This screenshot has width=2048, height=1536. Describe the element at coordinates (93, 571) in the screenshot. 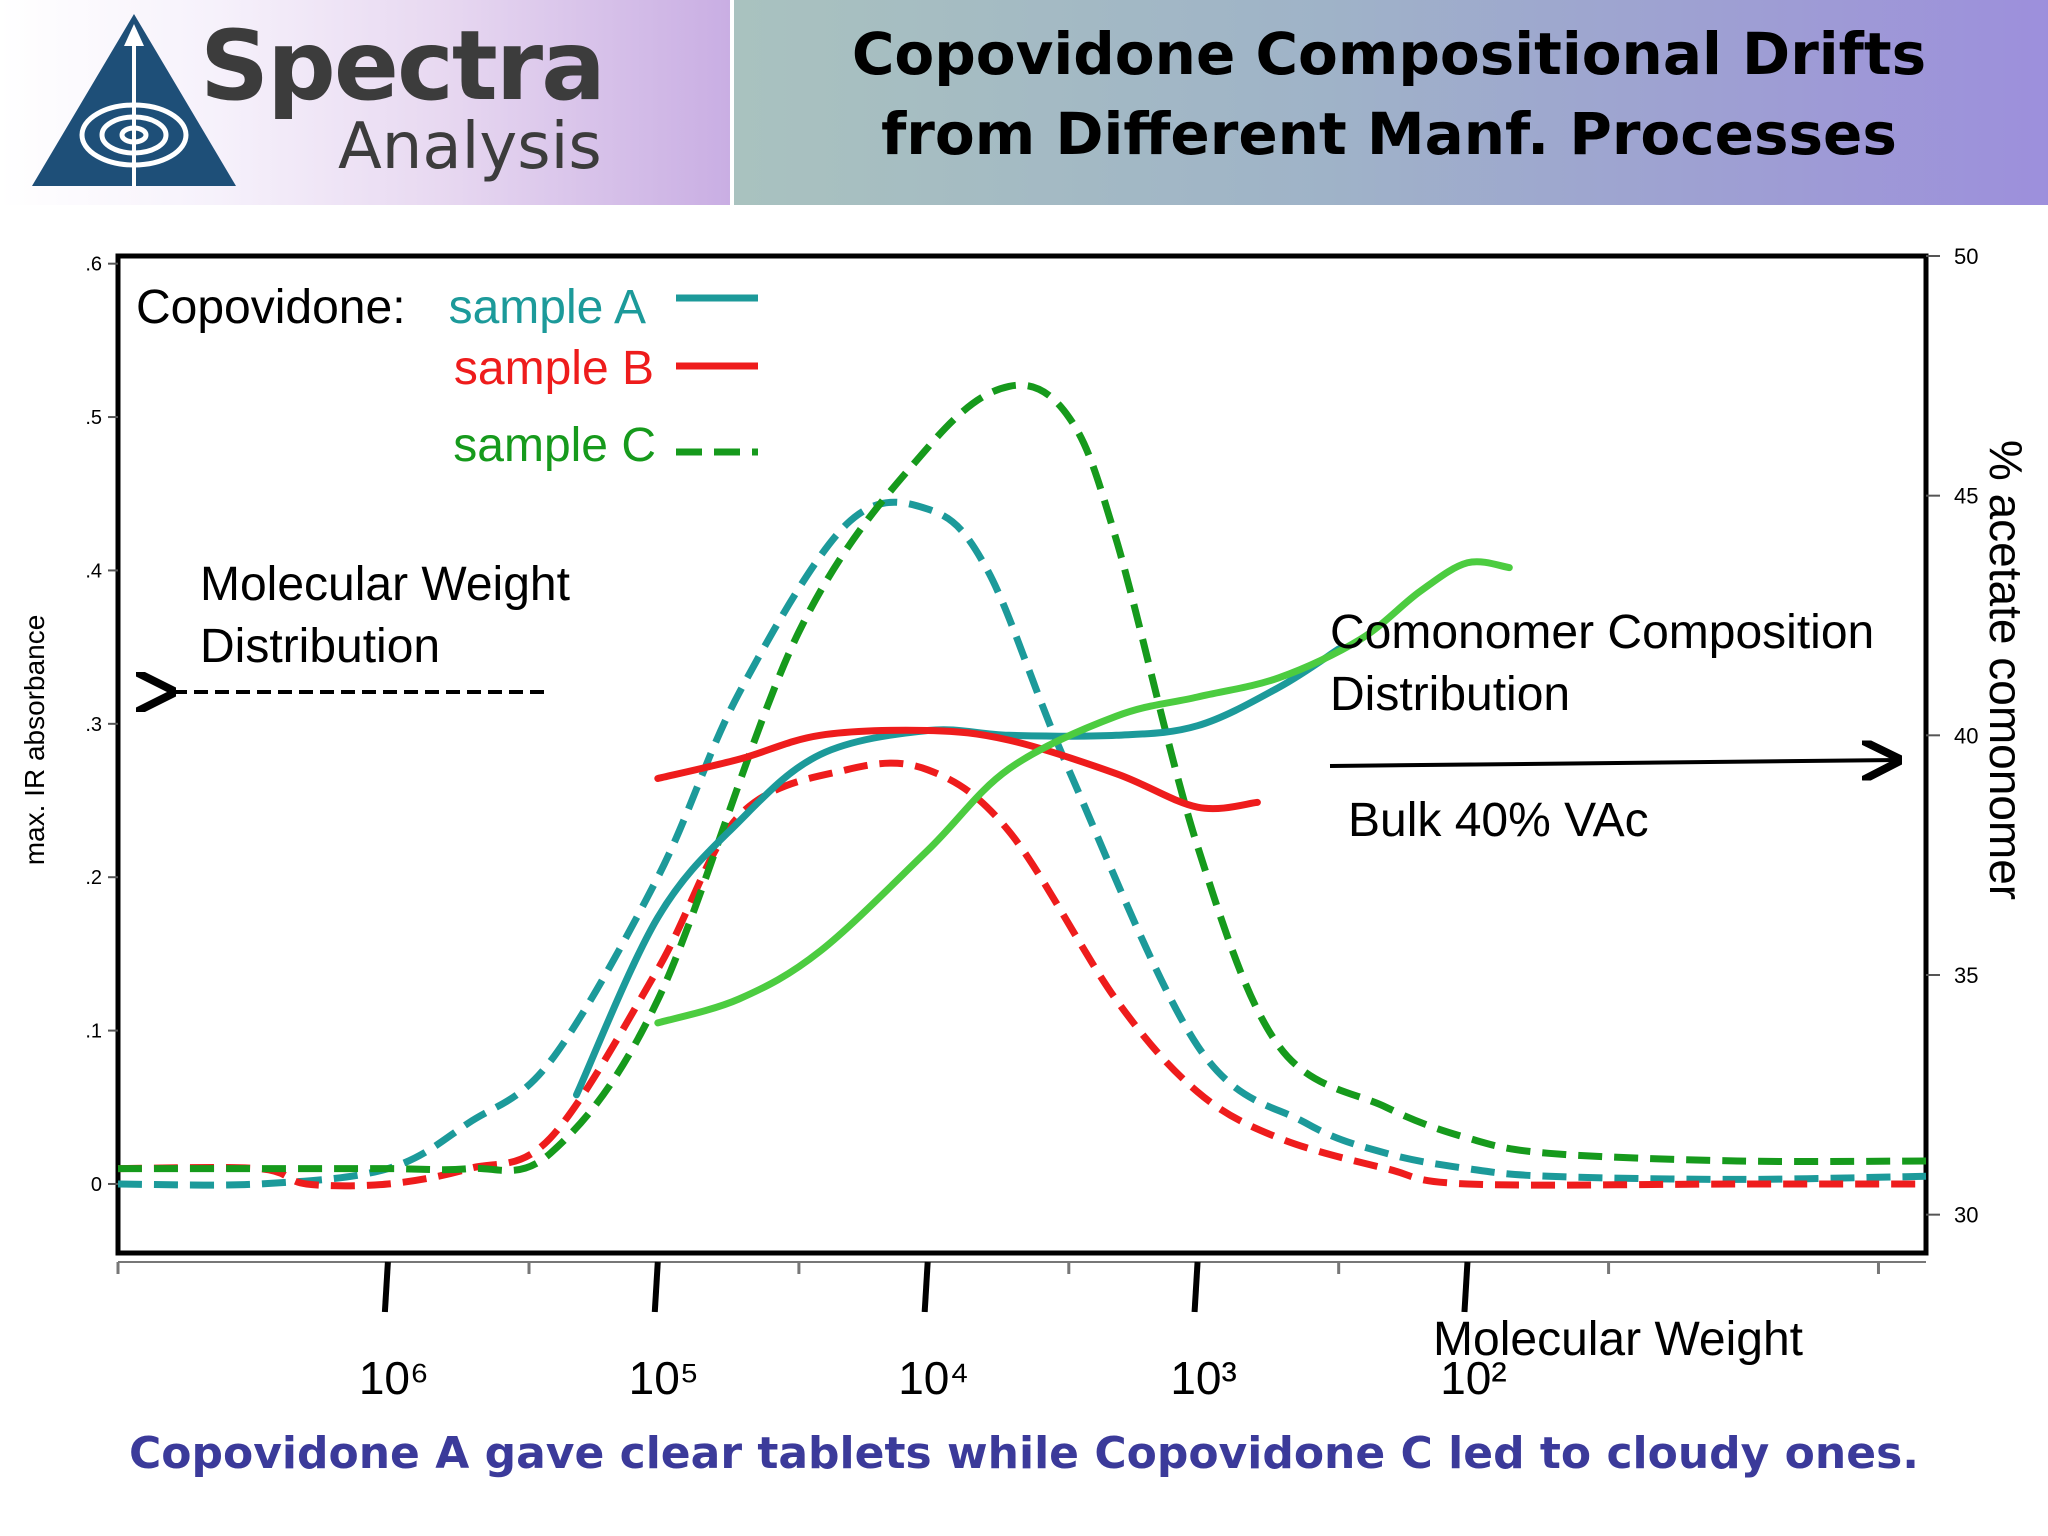

I see `left-tick-label: .4` at that location.